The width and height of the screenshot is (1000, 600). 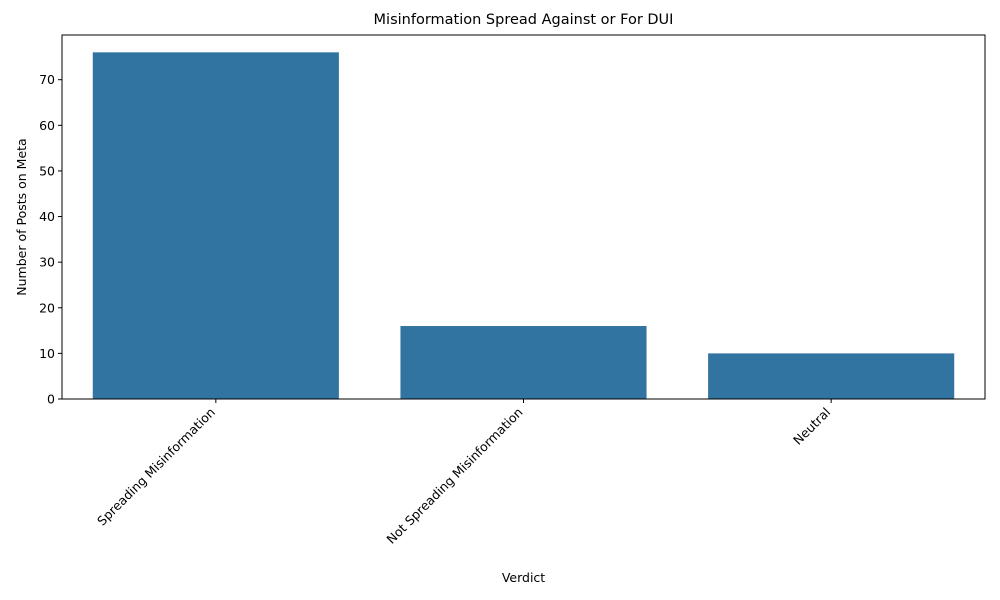 I want to click on y-tick-label: 20, so click(x=47, y=307).